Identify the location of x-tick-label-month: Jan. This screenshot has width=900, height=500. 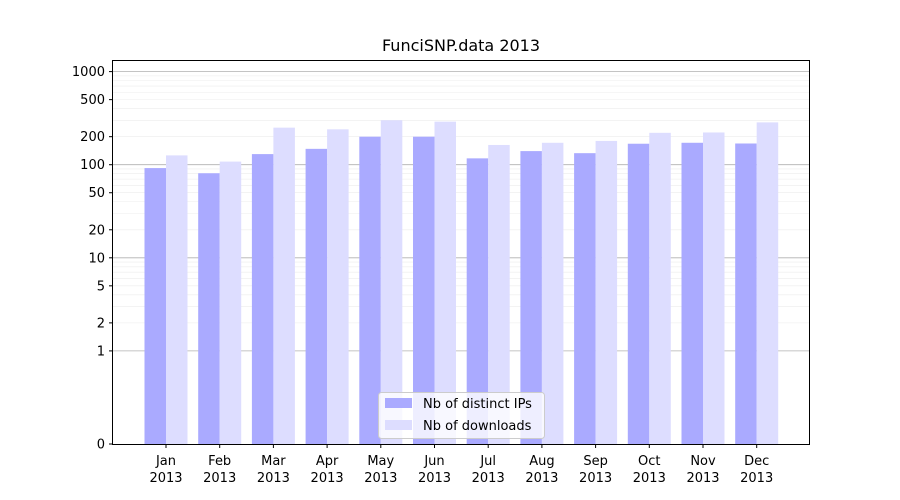
(165, 461).